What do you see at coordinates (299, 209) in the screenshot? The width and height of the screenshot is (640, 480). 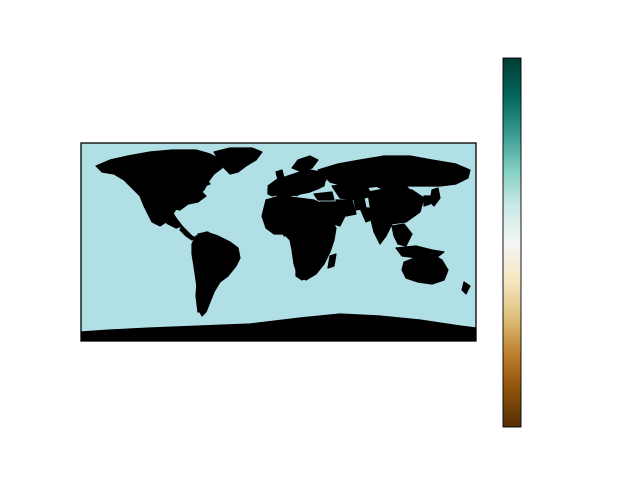 I see `region-libya` at bounding box center [299, 209].